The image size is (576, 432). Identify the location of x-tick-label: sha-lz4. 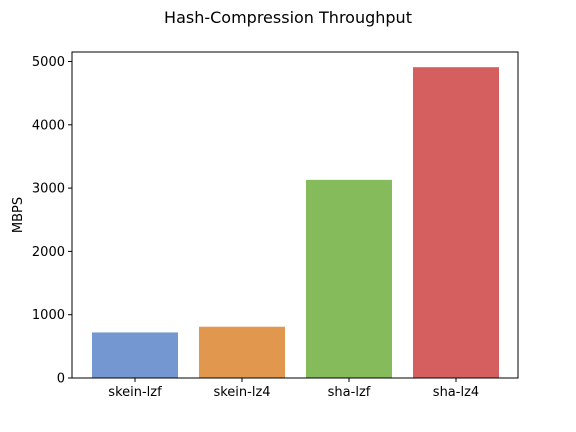
(456, 392).